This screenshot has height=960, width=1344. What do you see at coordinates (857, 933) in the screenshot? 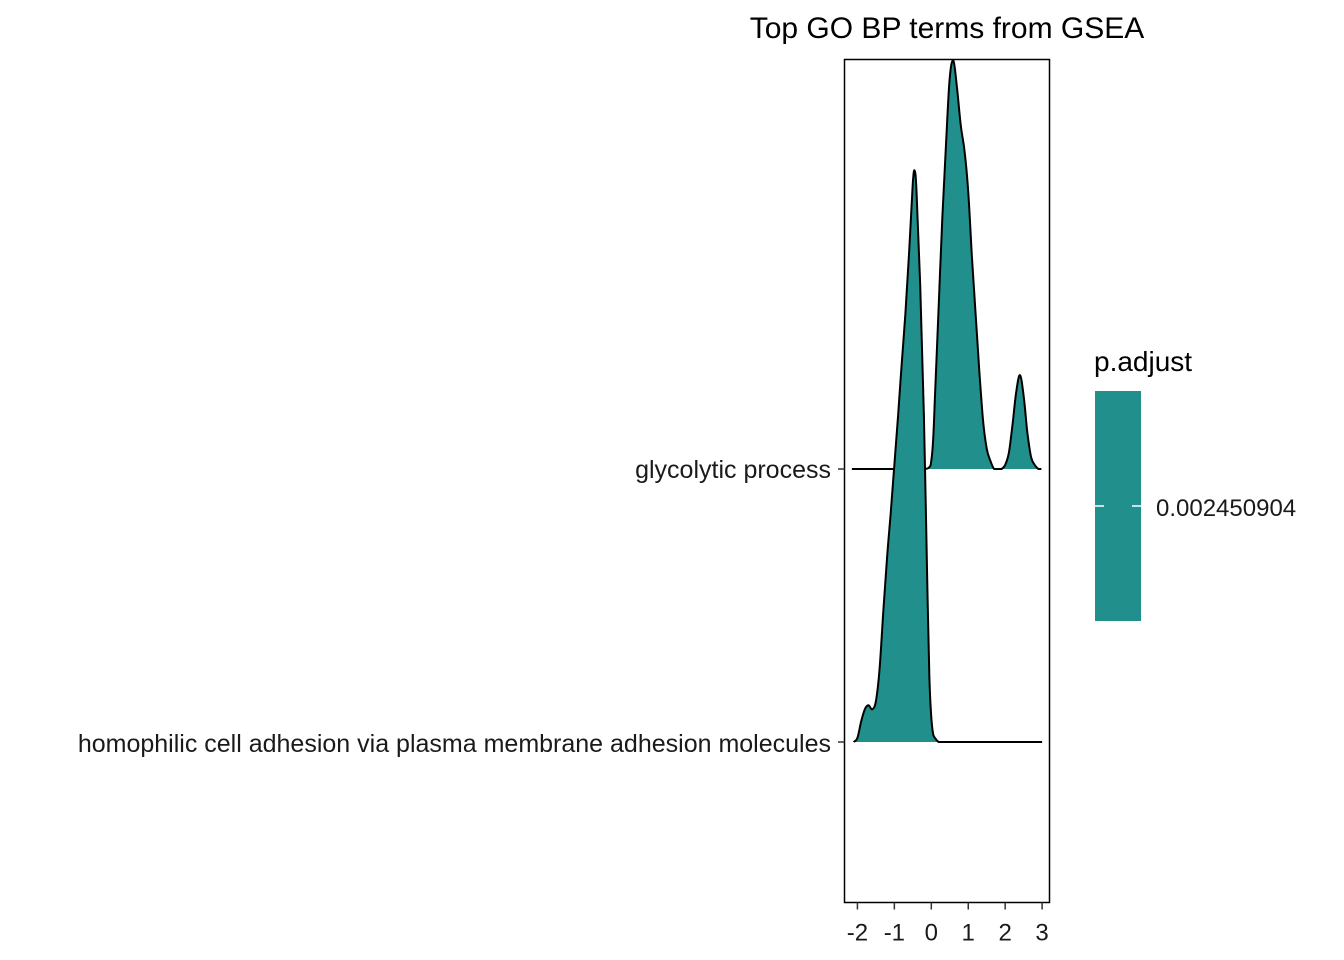
I see `x-tick-label: -2` at bounding box center [857, 933].